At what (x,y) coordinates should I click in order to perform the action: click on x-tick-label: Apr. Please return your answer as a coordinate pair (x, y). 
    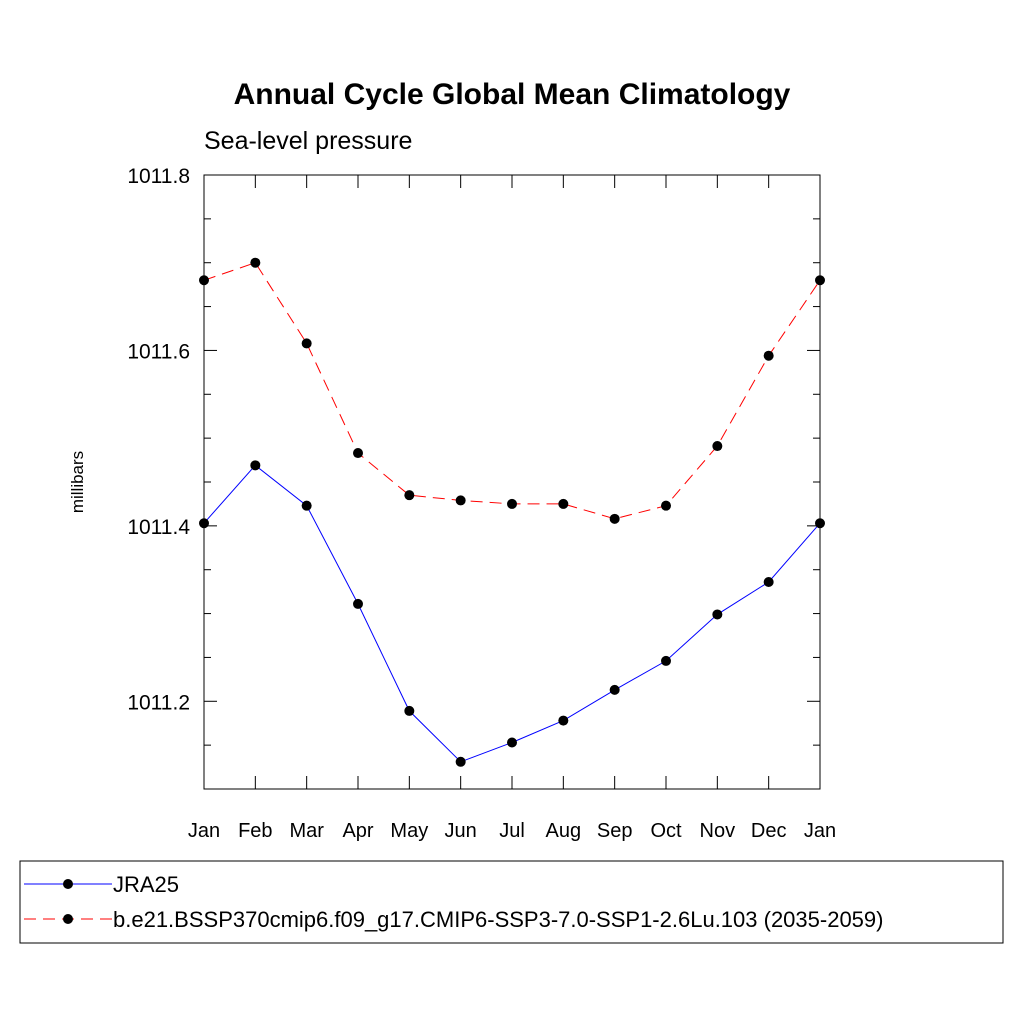
    Looking at the image, I should click on (357, 831).